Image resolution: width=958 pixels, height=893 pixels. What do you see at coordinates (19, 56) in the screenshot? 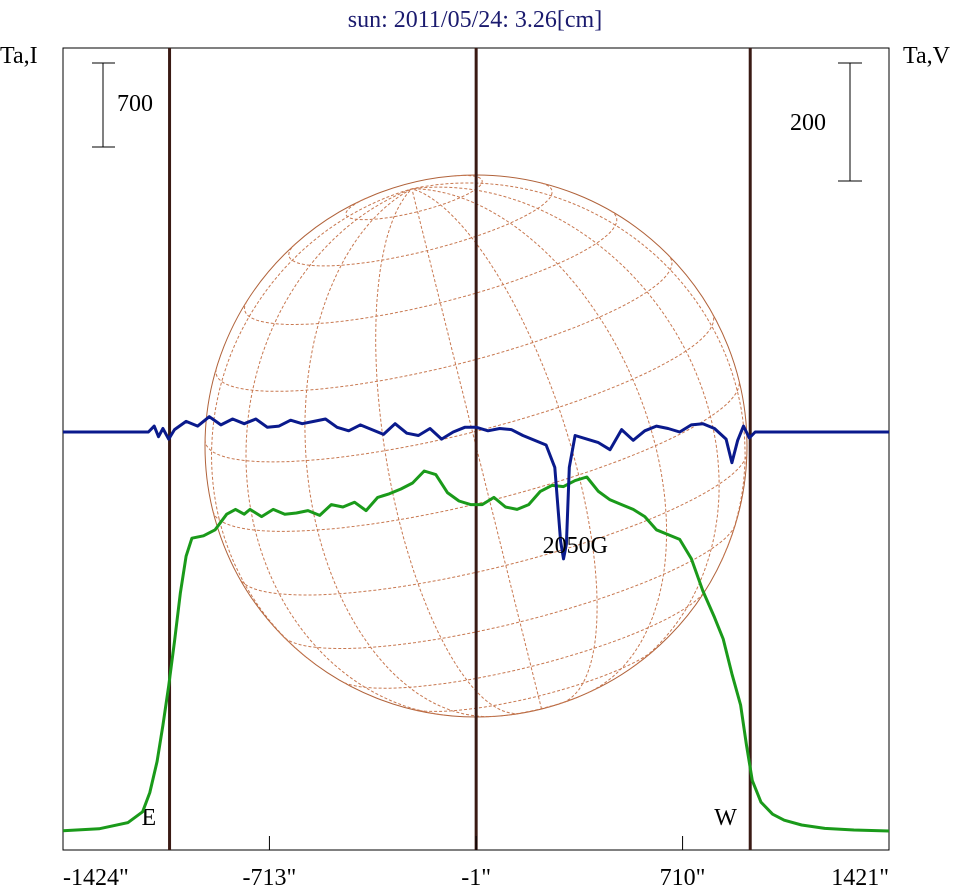
I see `left-axis-label: Ta,I` at bounding box center [19, 56].